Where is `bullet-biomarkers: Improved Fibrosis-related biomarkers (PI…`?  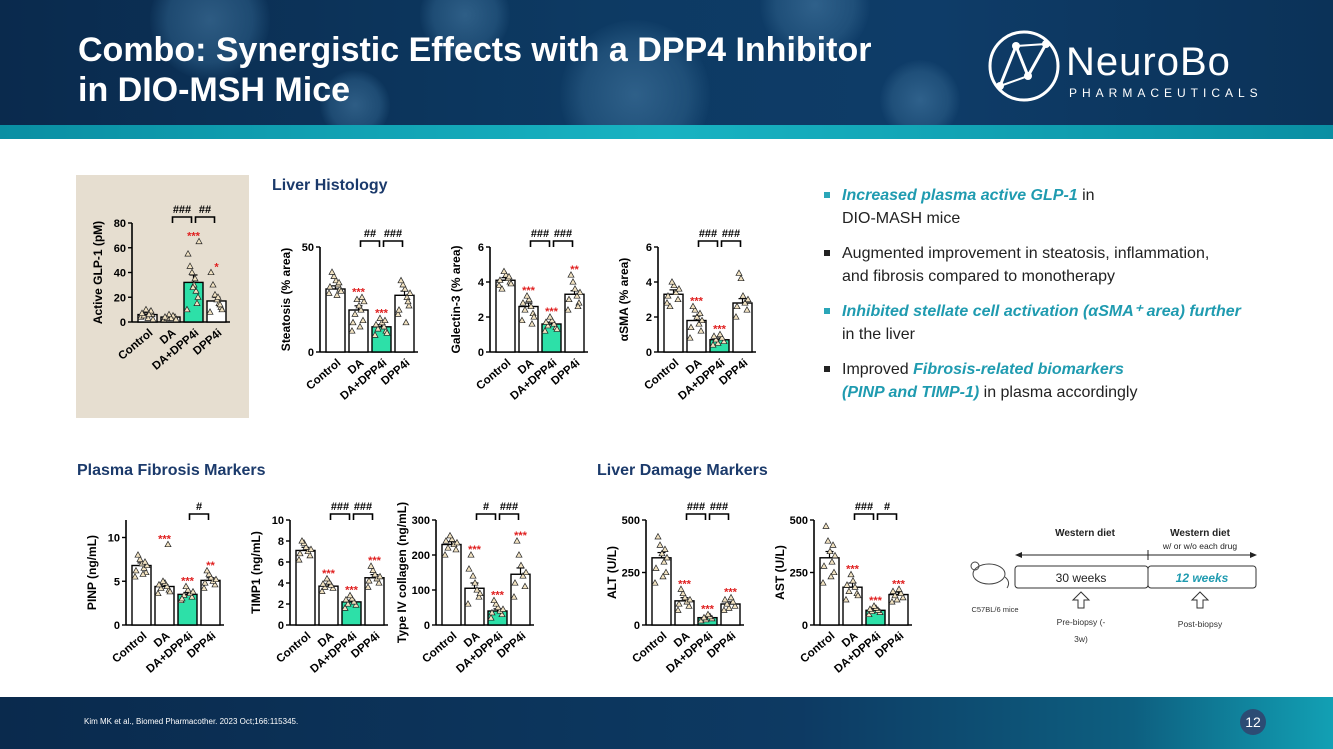
bullet-biomarkers: Improved Fibrosis-related biomarkers (PI… is located at coordinates (1057, 381).